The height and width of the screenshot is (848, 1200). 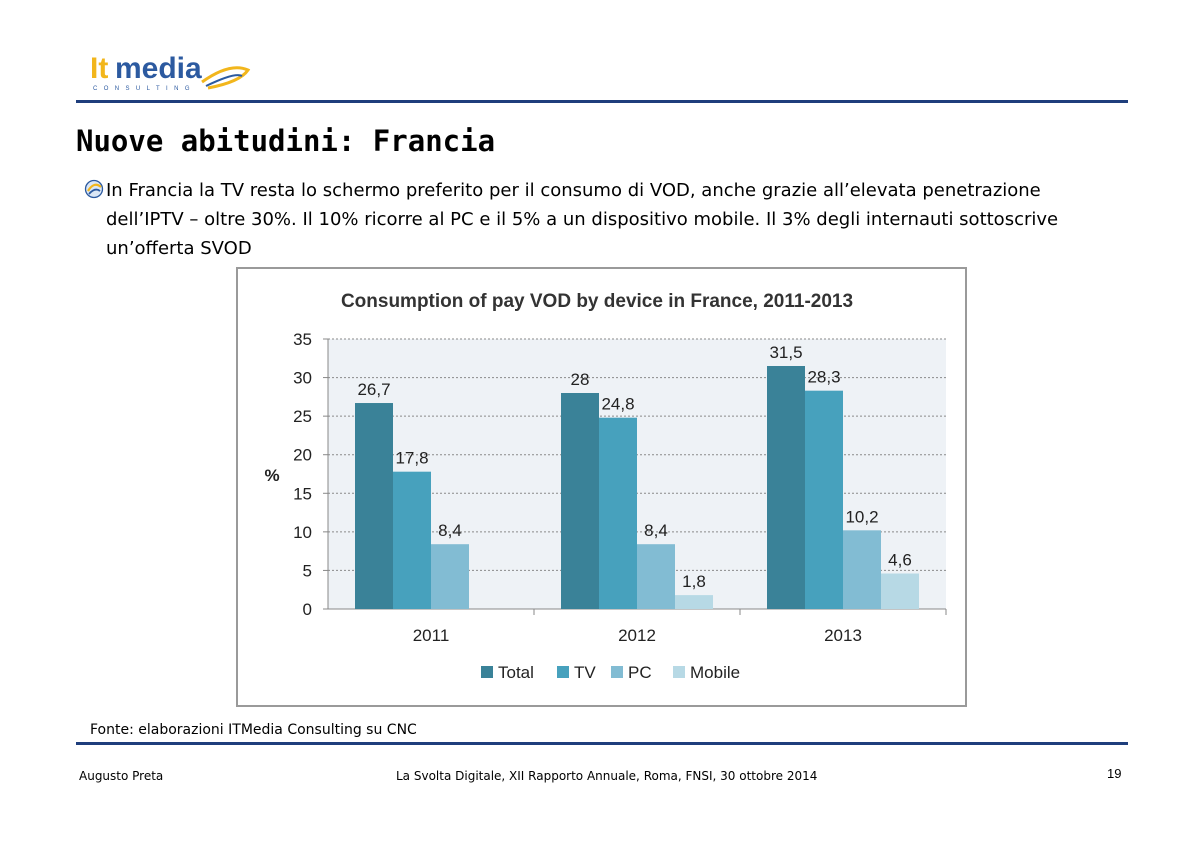 I want to click on logo-brand-rest: media, so click(x=158, y=68).